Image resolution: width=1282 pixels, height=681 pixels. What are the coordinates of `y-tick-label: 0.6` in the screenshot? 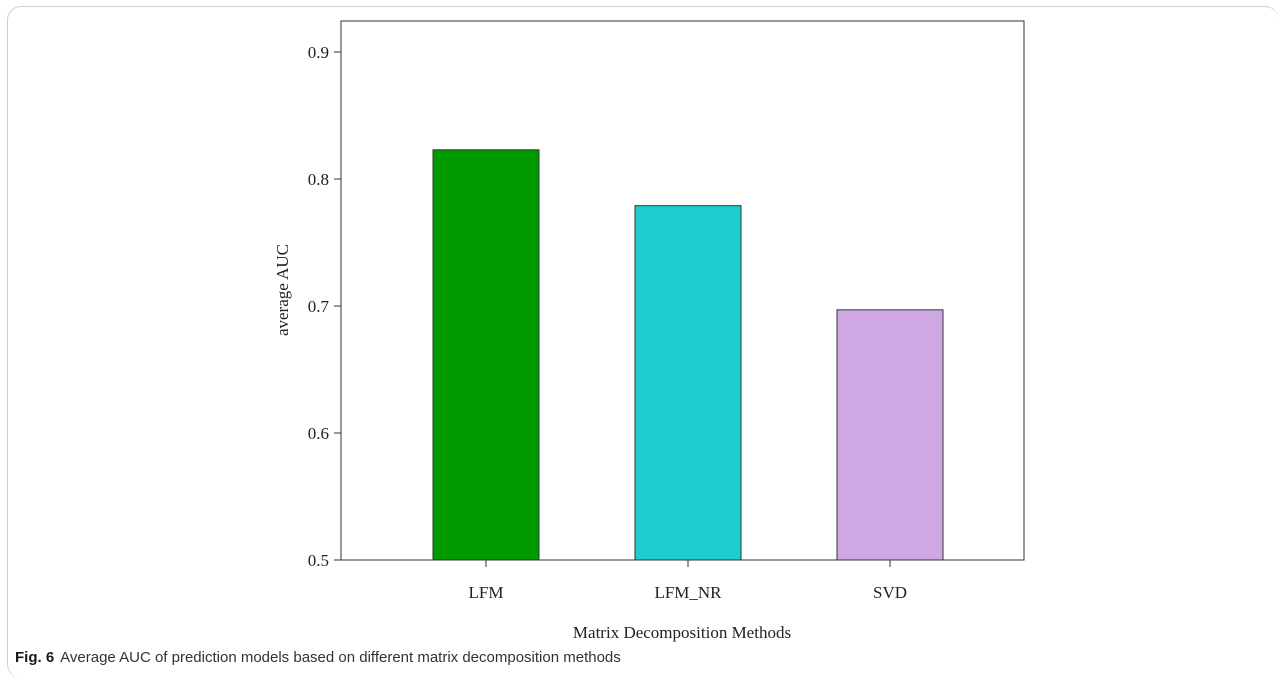 It's located at (318, 433).